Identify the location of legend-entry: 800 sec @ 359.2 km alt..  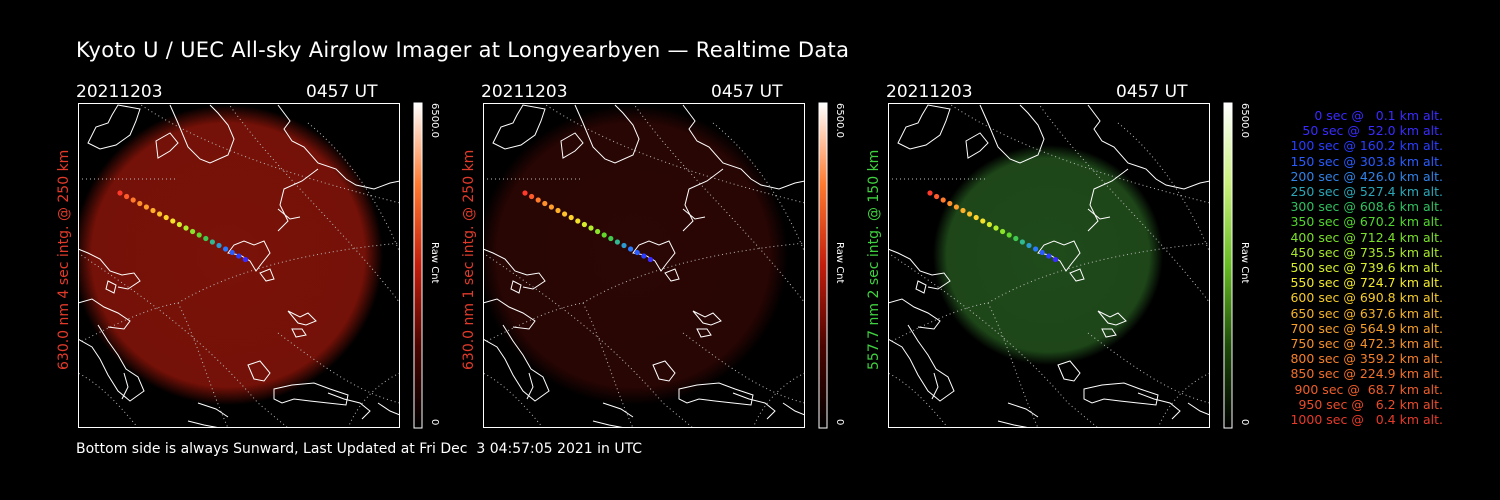
(1366, 359).